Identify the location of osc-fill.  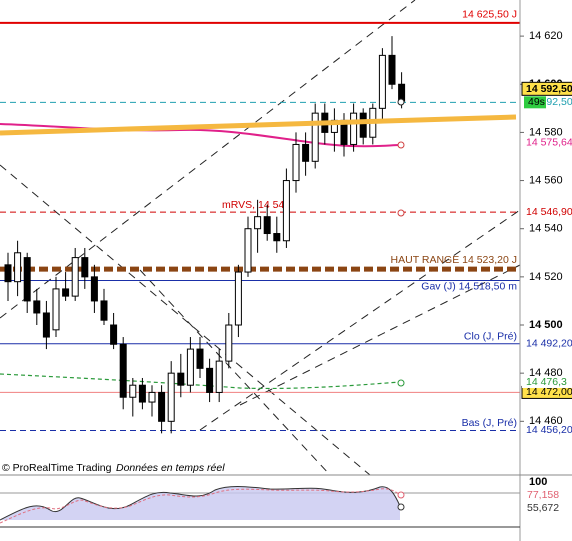
(200, 503).